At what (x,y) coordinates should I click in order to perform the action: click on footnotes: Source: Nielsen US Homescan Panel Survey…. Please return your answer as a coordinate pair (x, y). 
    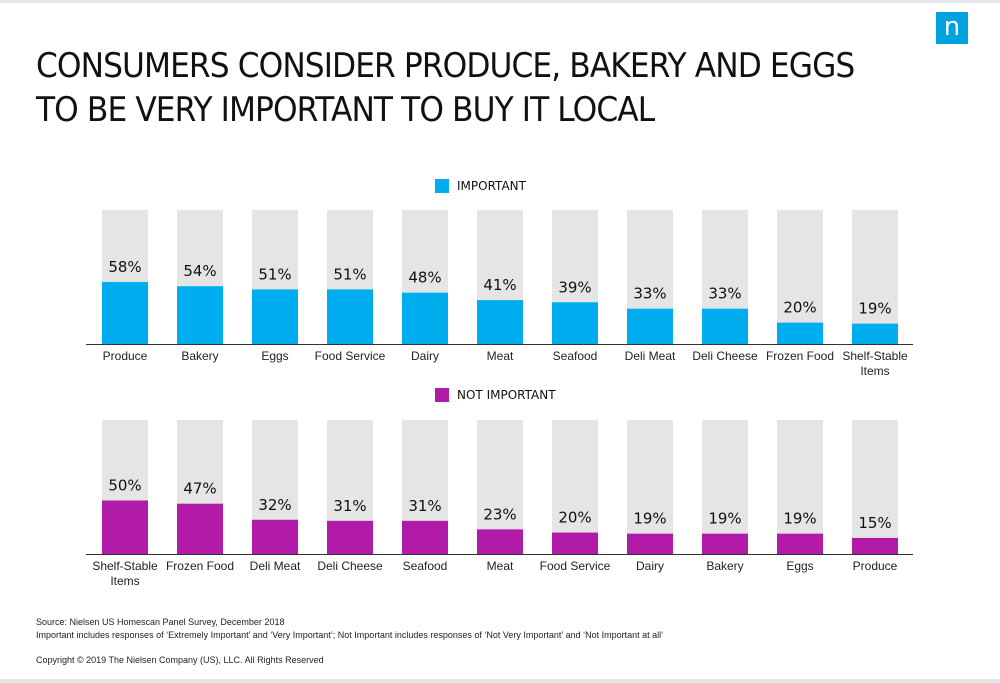
    Looking at the image, I should click on (506, 629).